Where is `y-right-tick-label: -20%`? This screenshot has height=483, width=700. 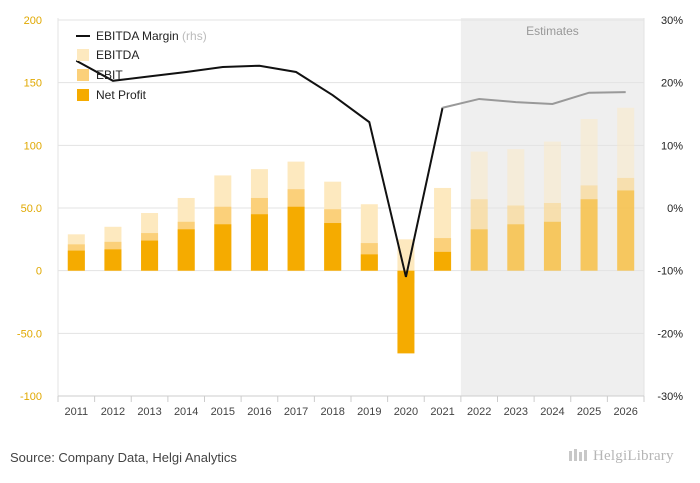 y-right-tick-label: -20% is located at coordinates (670, 334).